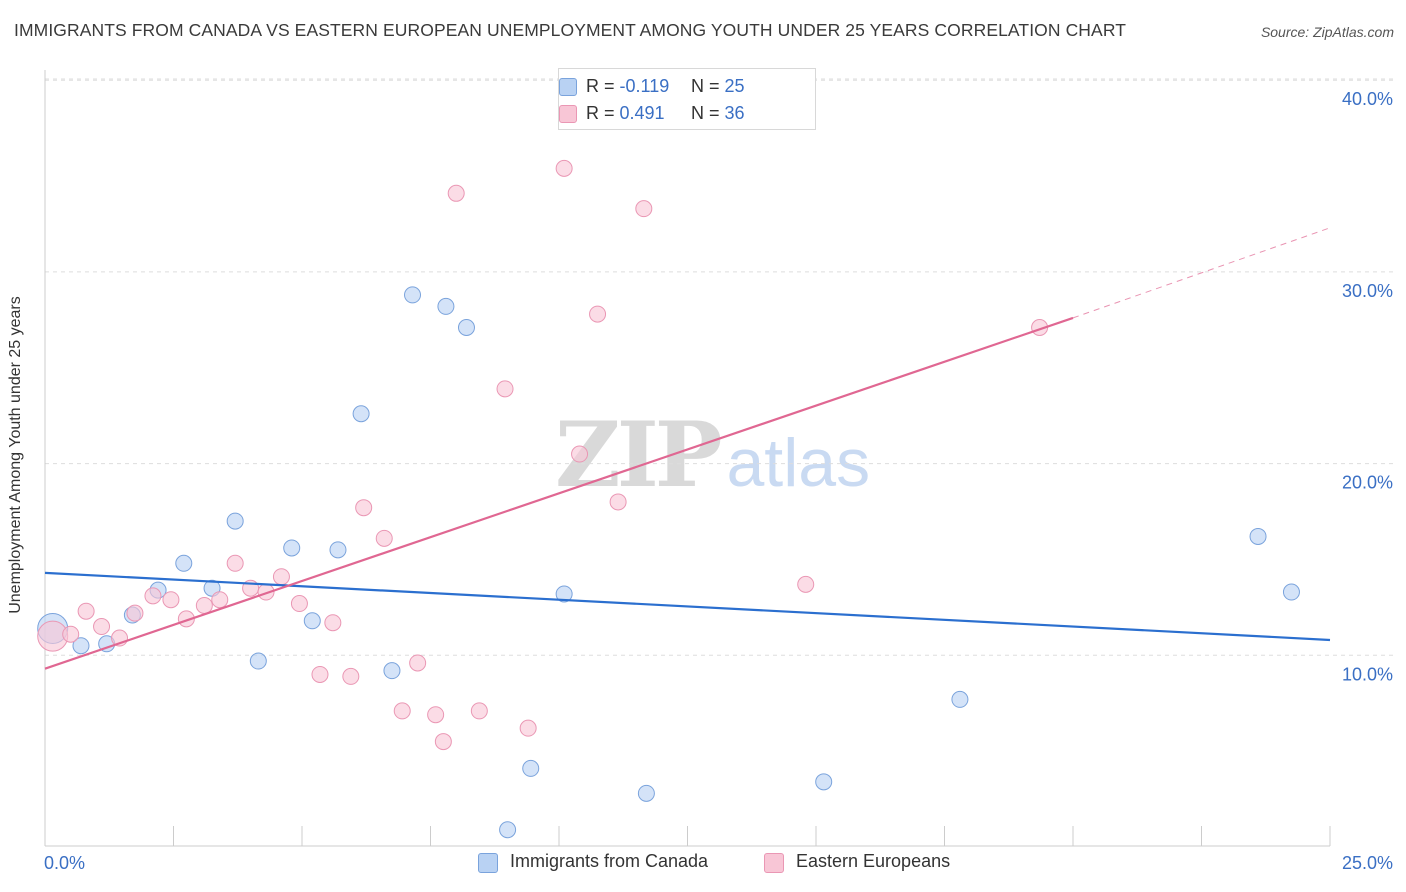  I want to click on y-tick-label: 40.0%, so click(1367, 99).